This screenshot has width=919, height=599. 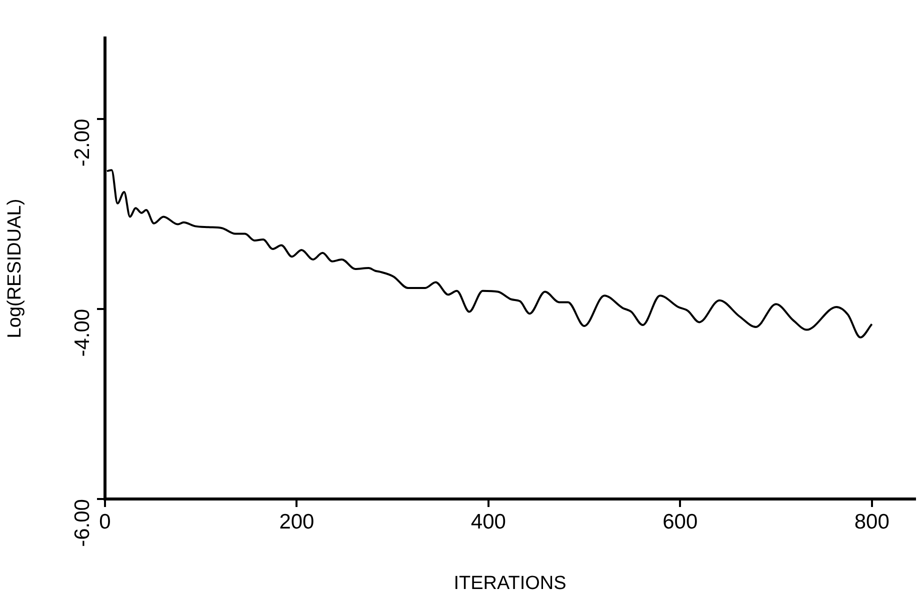 I want to click on y-axis-title: Log(RESIDUAL), so click(x=15, y=268).